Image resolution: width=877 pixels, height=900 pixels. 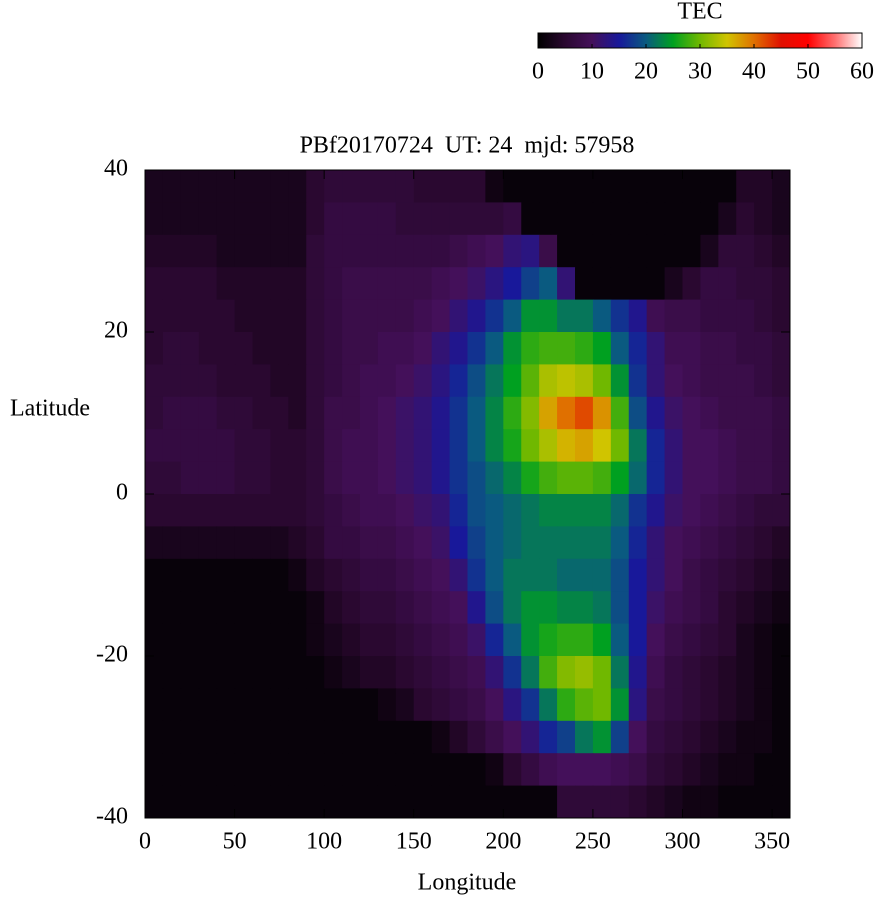 What do you see at coordinates (503, 842) in the screenshot?
I see `x-tick-label: 200` at bounding box center [503, 842].